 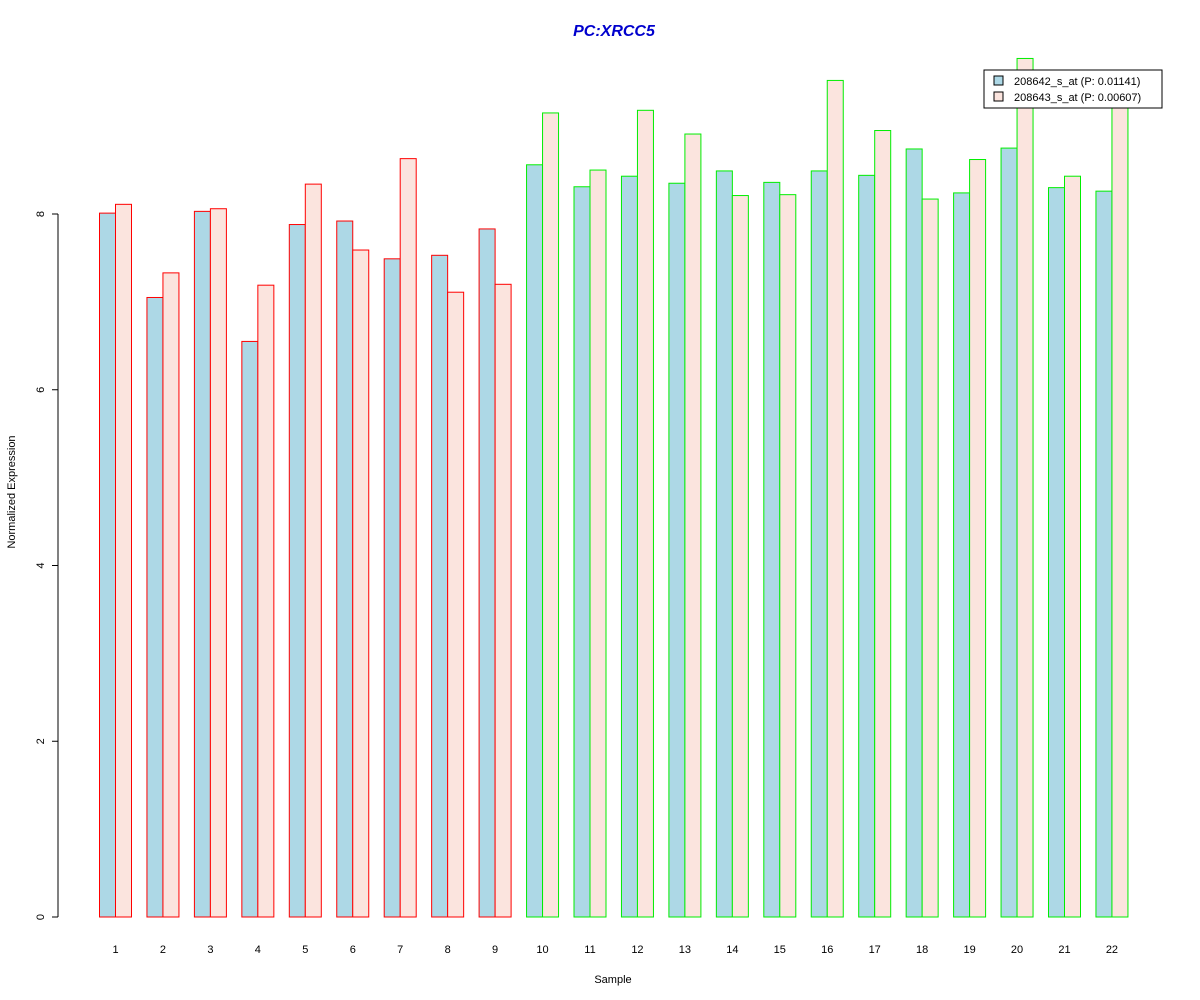 I want to click on y-tick-label: 6, so click(x=41, y=390).